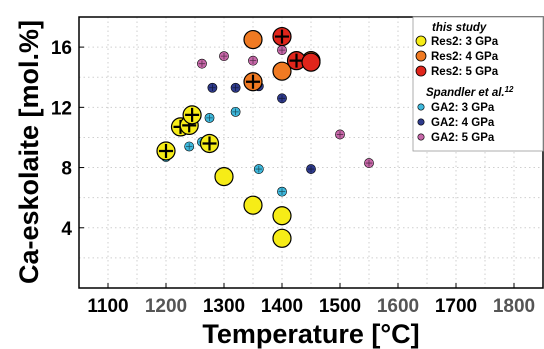 The image size is (544, 349). What do you see at coordinates (61, 48) in the screenshot?
I see `y-tick-label: 16` at bounding box center [61, 48].